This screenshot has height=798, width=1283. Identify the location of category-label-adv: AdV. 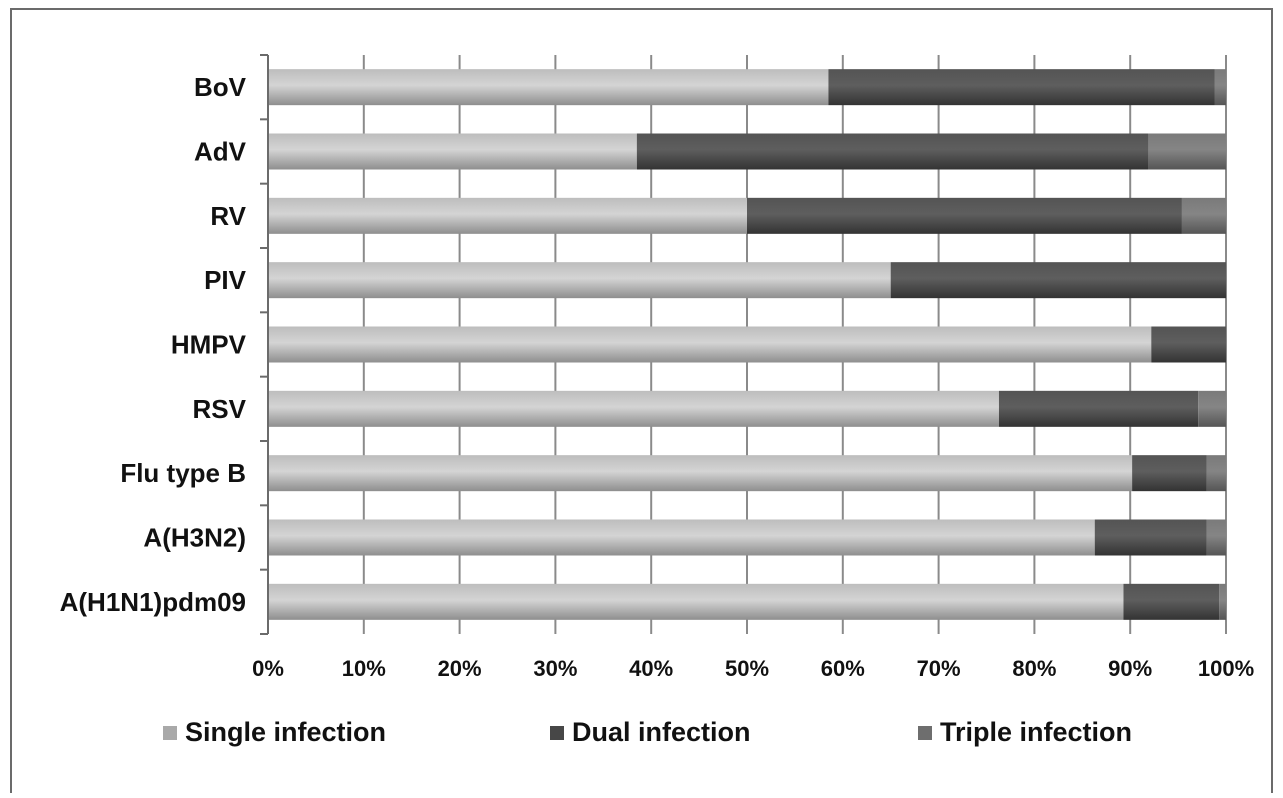
(220, 152).